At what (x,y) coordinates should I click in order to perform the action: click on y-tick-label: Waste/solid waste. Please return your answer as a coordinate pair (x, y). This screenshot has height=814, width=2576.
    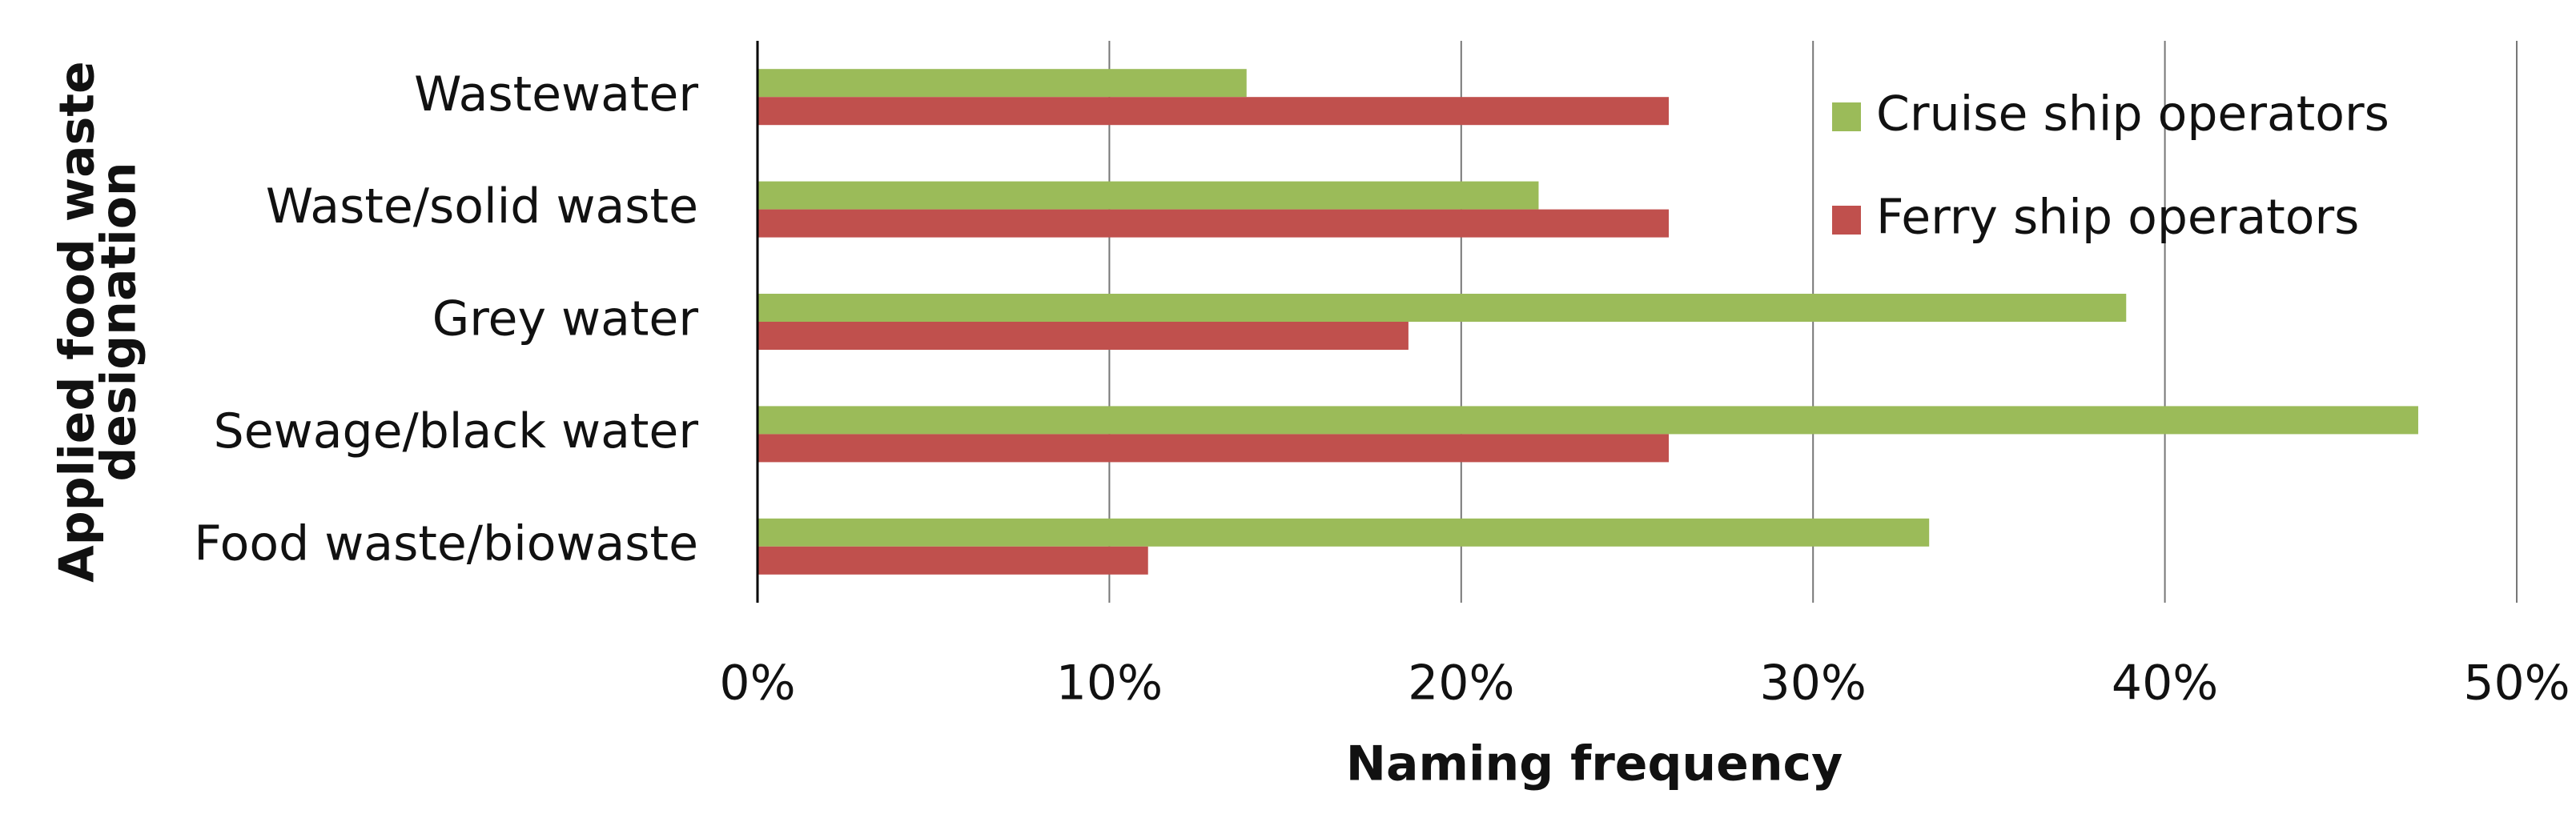
    Looking at the image, I should click on (482, 207).